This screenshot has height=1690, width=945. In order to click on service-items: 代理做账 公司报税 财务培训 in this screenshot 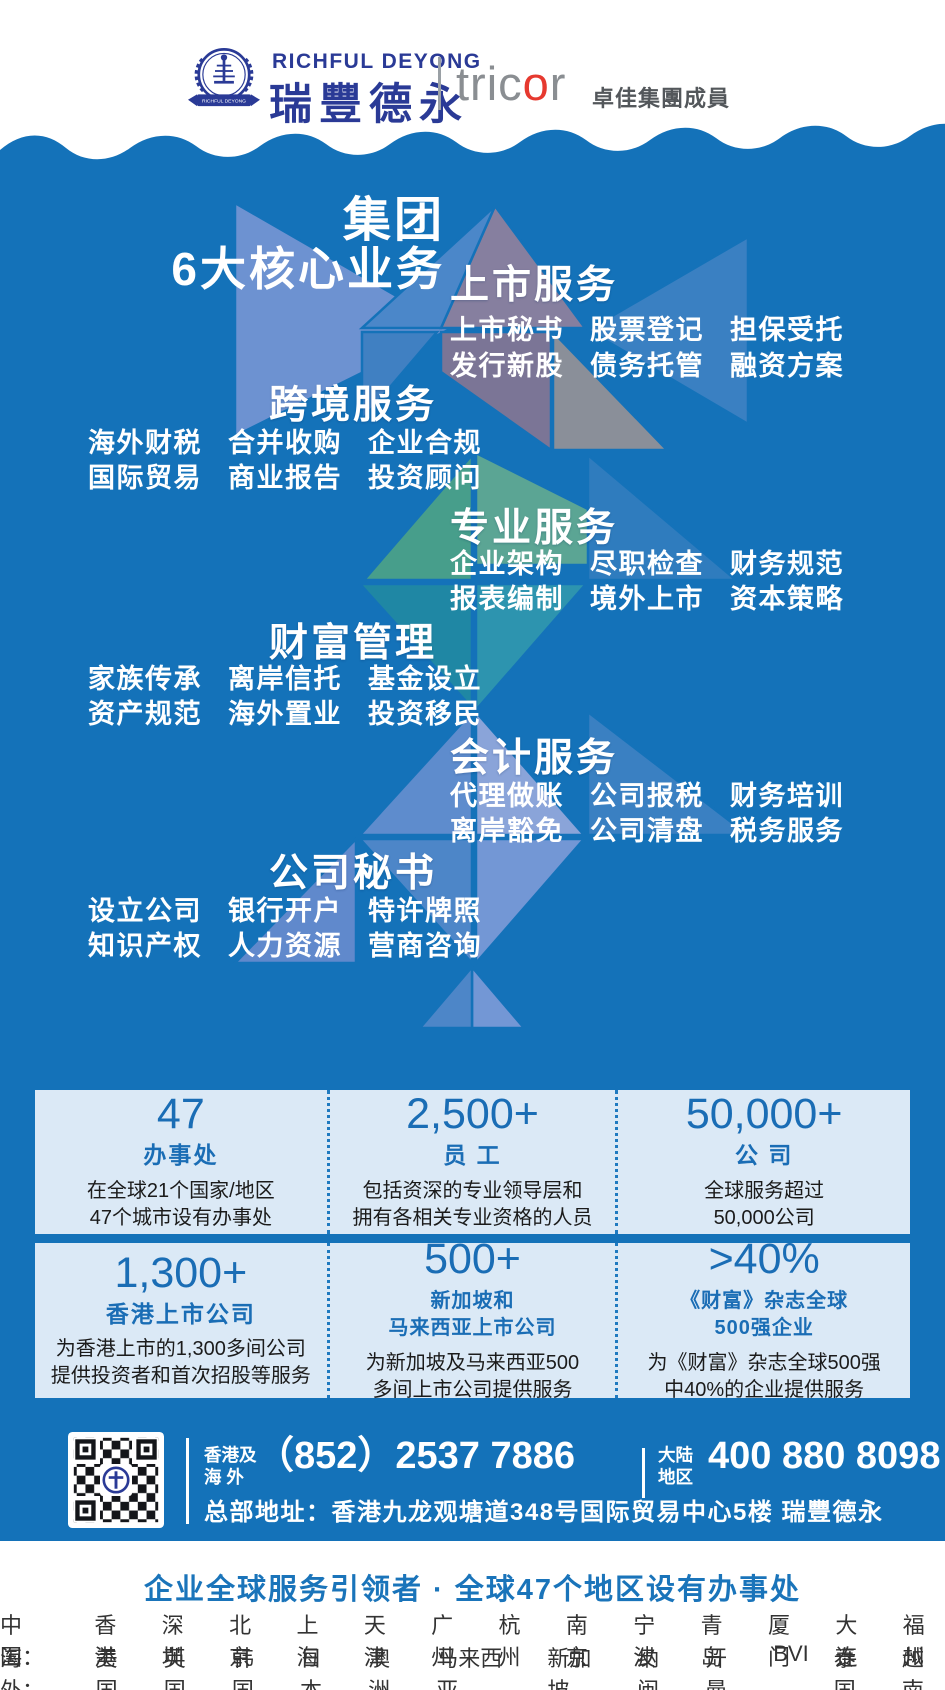, I will do `click(647, 793)`.